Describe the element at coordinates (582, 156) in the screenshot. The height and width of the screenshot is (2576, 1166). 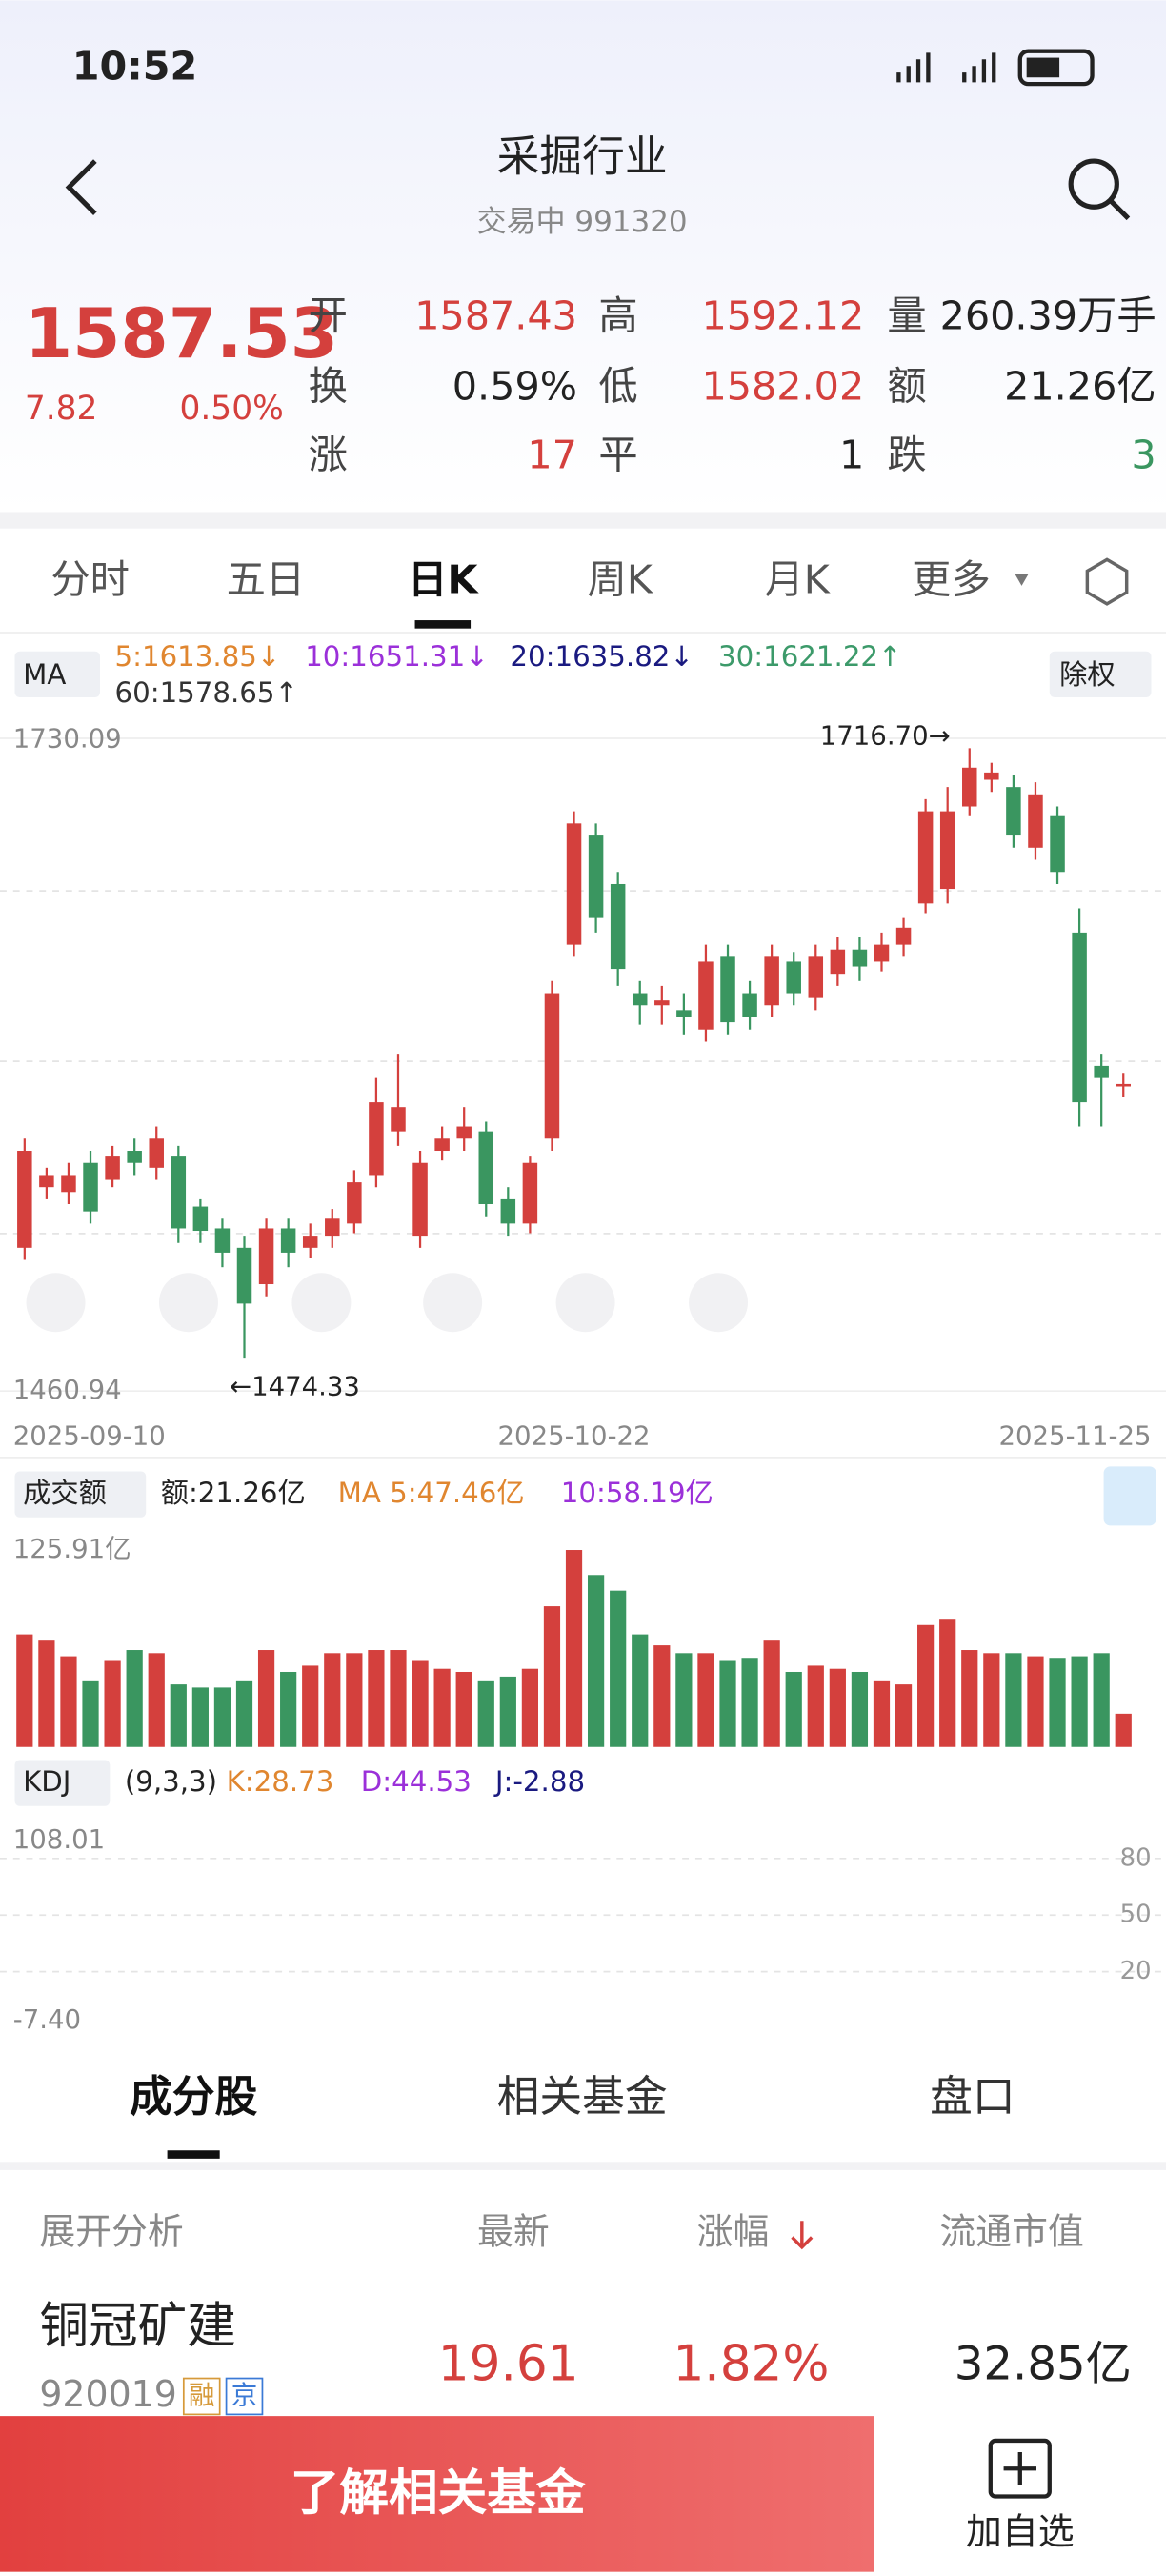
I see `title: 采掘行业` at that location.